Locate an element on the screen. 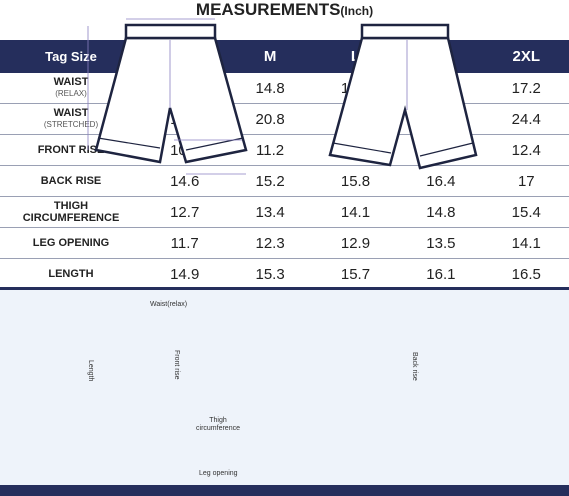 This screenshot has height=496, width=569. unit: (Inch) is located at coordinates (357, 11).